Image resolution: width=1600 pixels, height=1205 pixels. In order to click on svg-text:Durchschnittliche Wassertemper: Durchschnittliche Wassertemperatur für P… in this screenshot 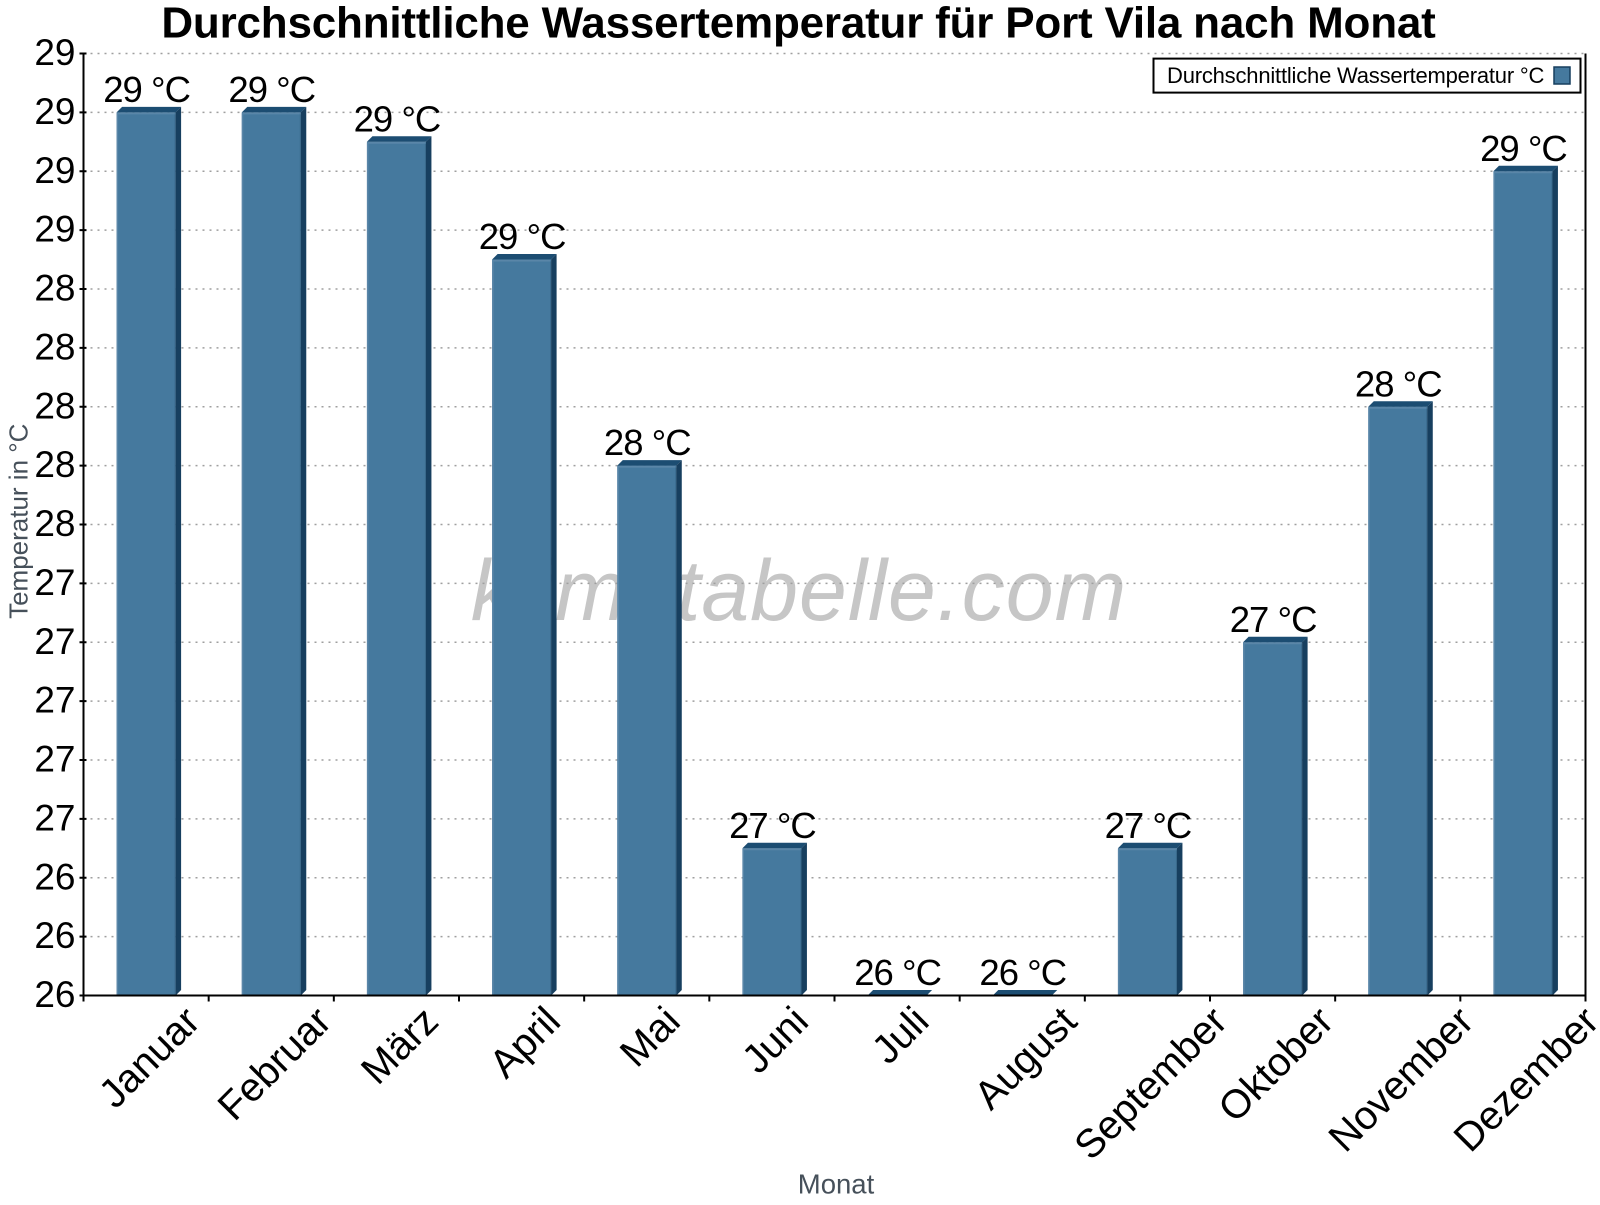, I will do `click(798, 24)`.